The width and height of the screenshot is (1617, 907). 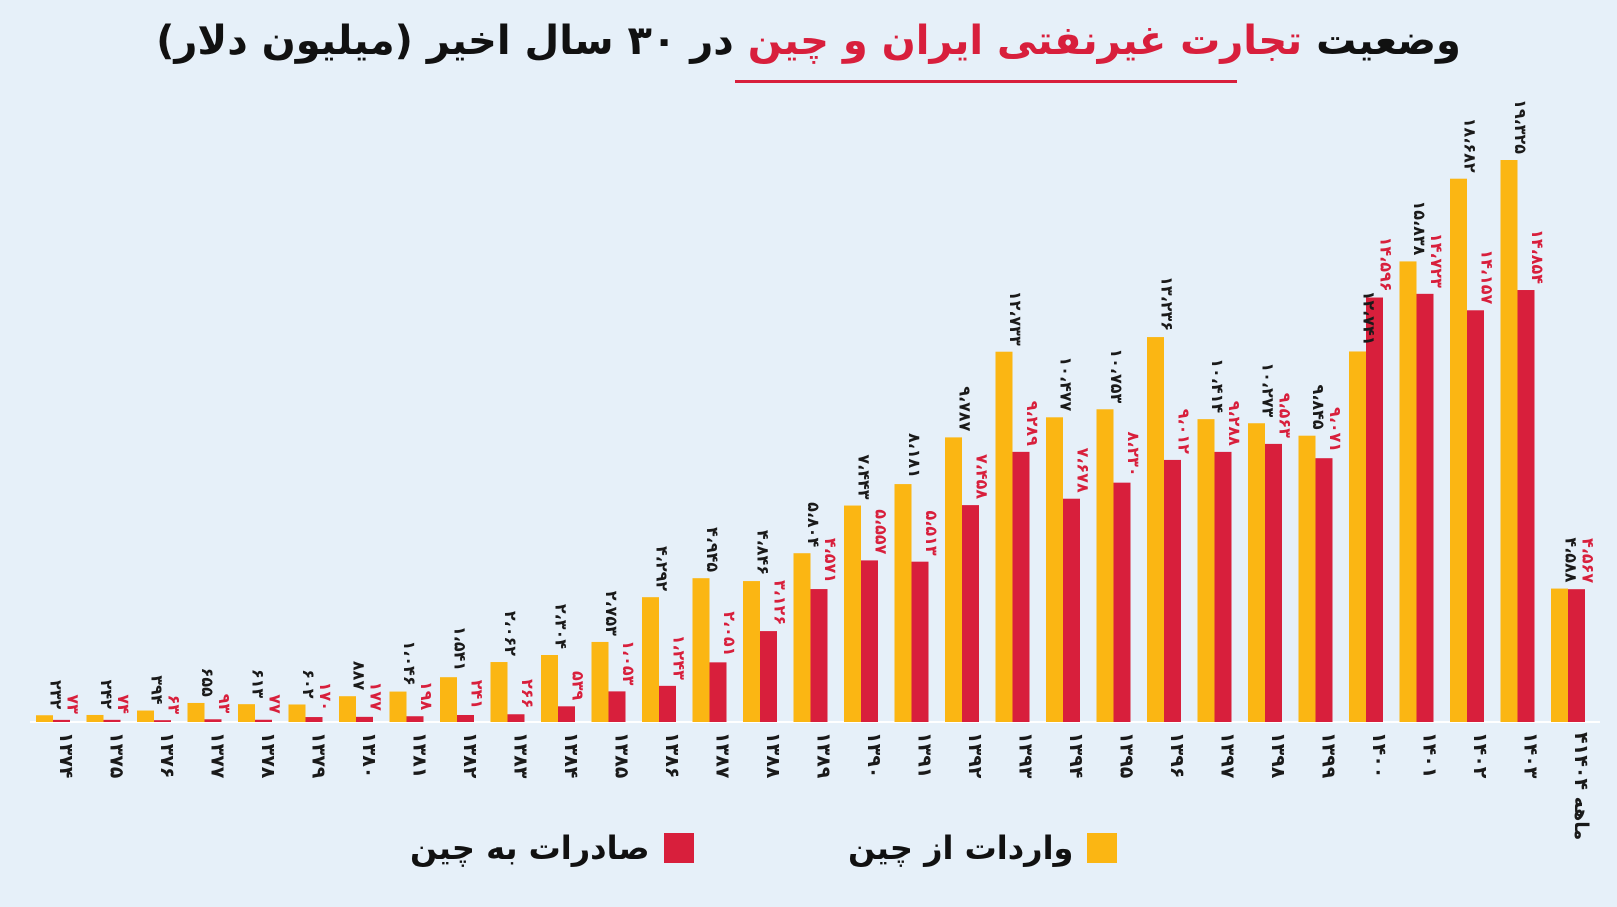 What do you see at coordinates (1537, 256) in the screenshot?
I see `data-label-exports-29: ۱۴،۸۵۴` at bounding box center [1537, 256].